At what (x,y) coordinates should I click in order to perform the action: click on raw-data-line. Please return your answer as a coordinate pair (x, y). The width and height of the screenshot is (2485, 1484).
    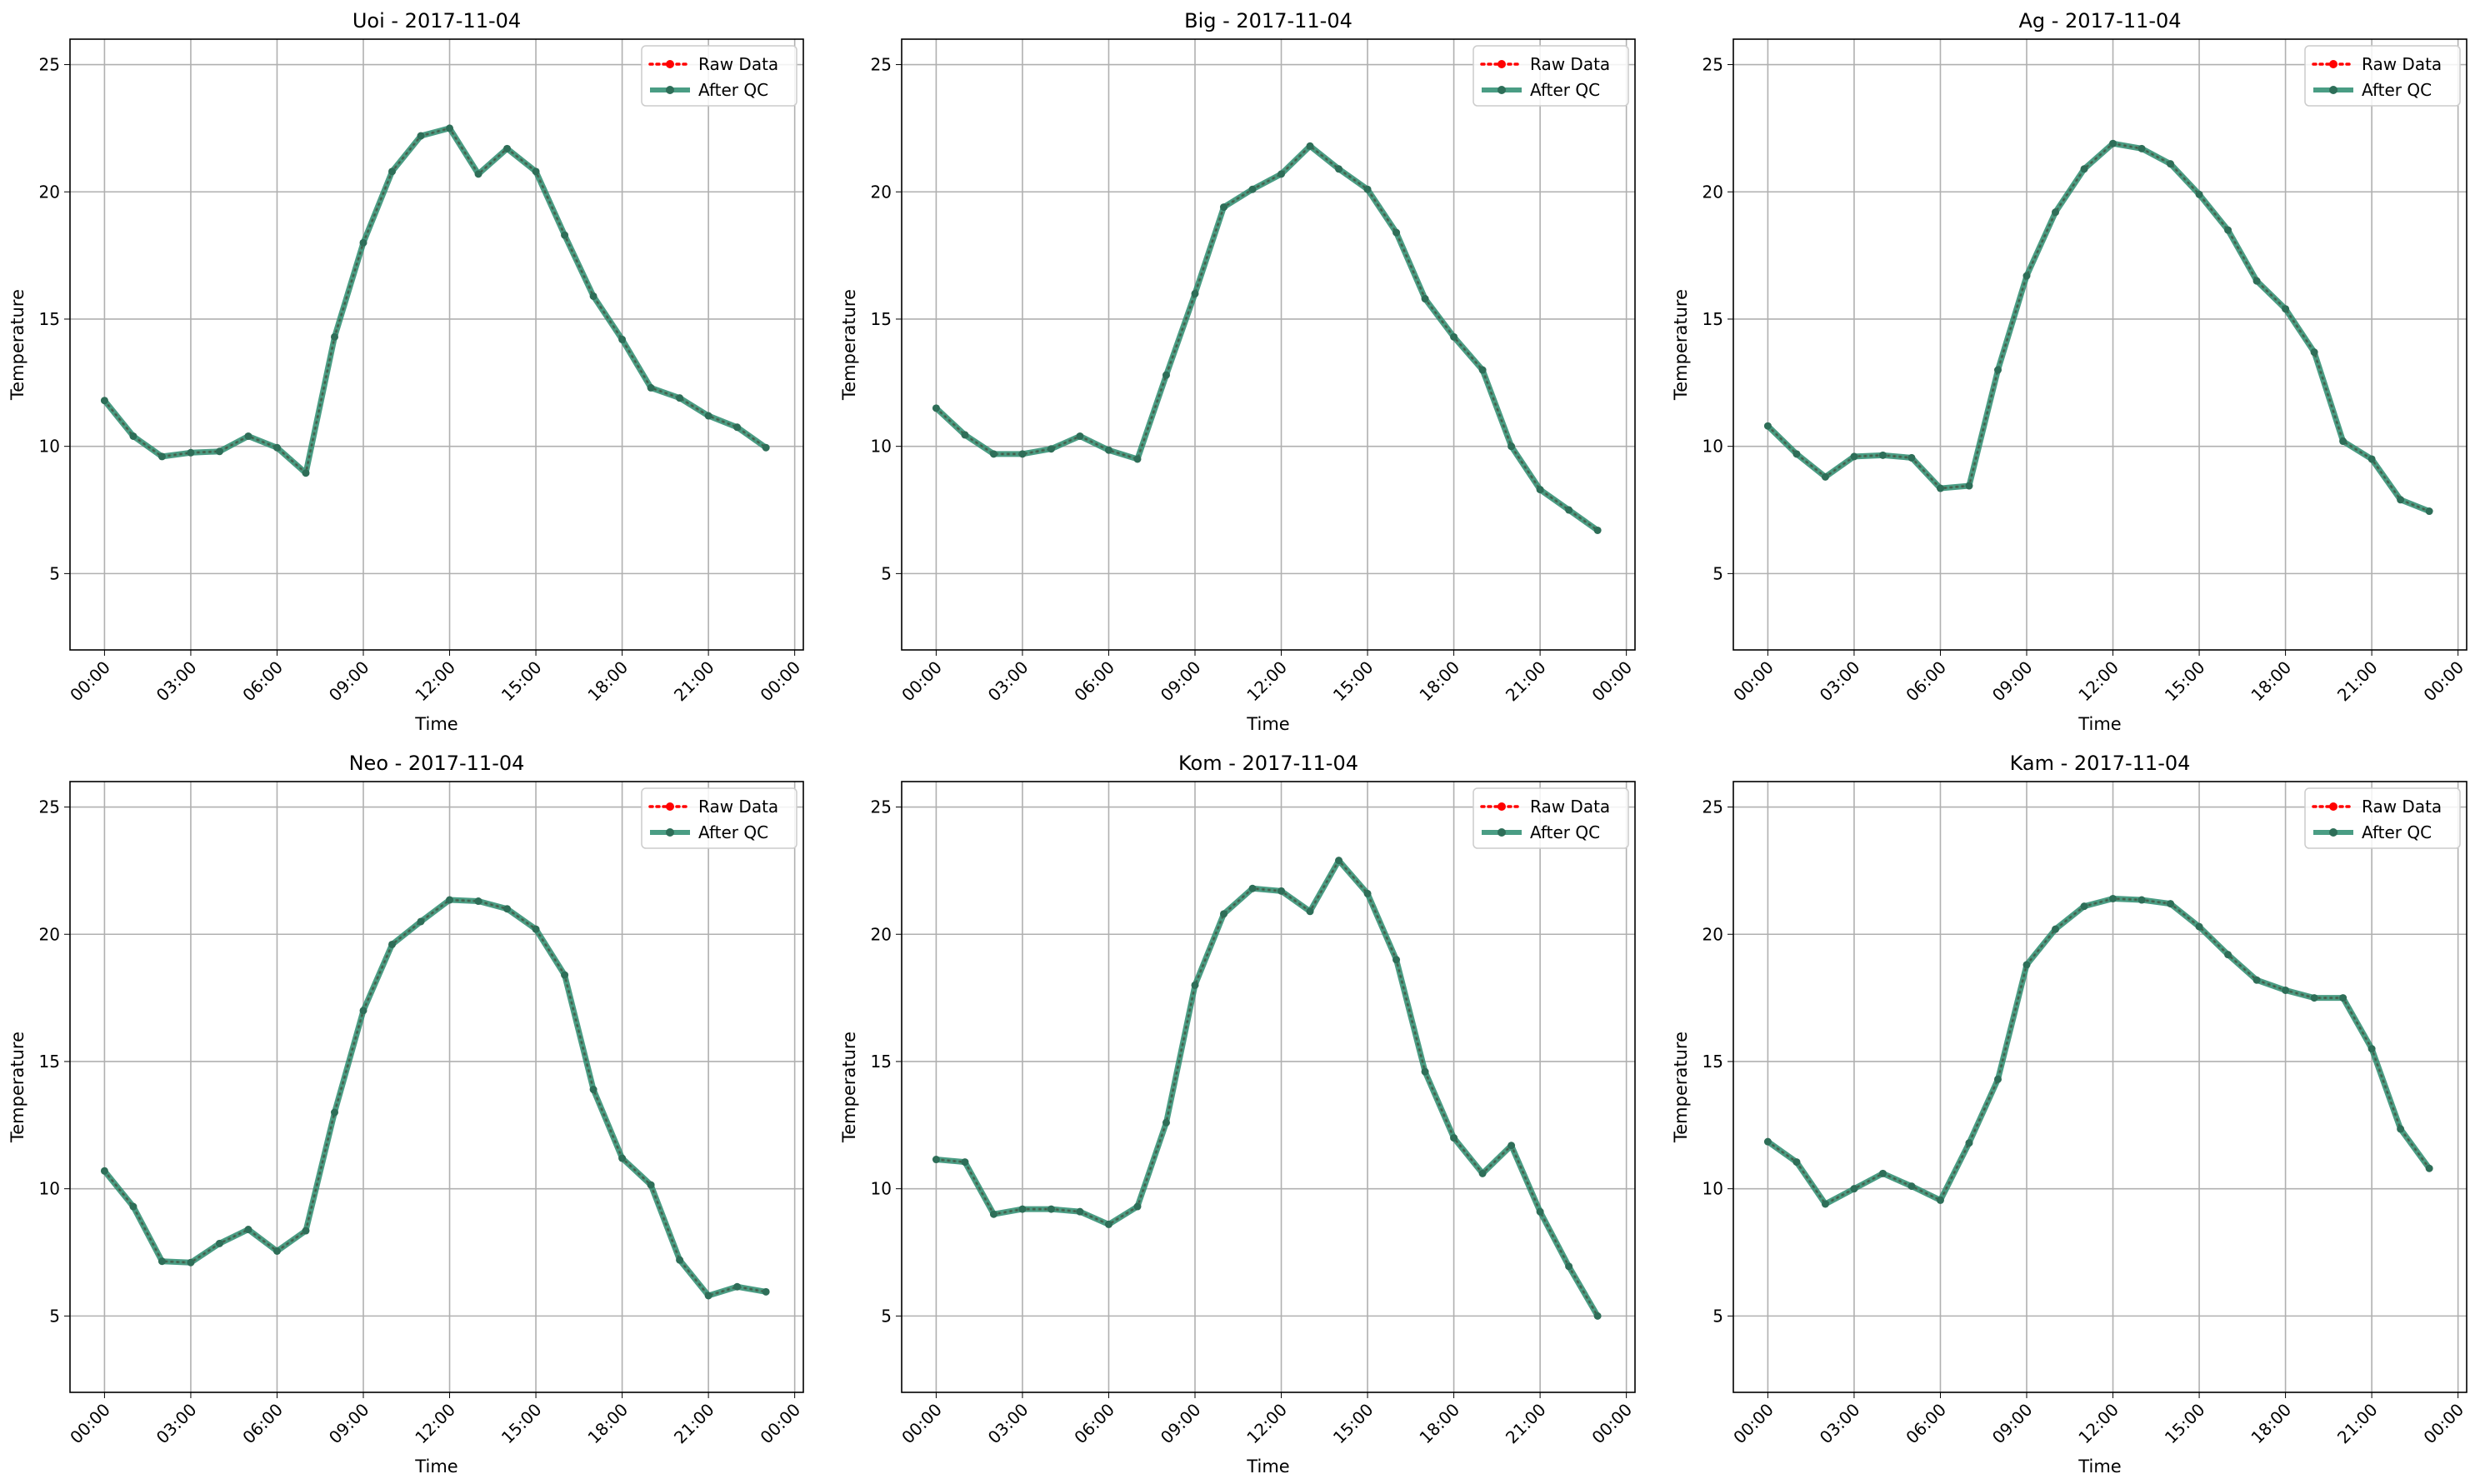
    Looking at the image, I should click on (1266, 338).